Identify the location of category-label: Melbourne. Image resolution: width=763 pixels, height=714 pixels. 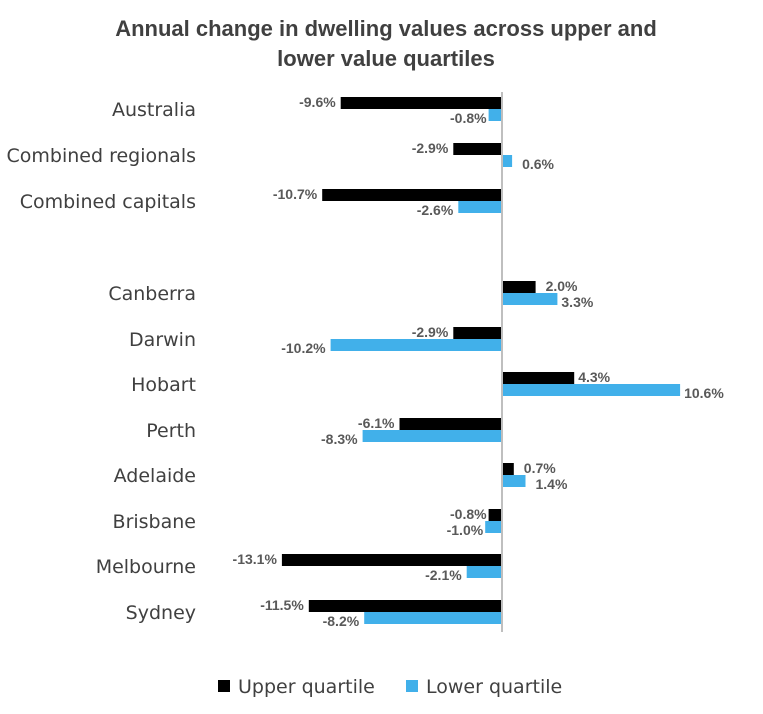
(146, 567).